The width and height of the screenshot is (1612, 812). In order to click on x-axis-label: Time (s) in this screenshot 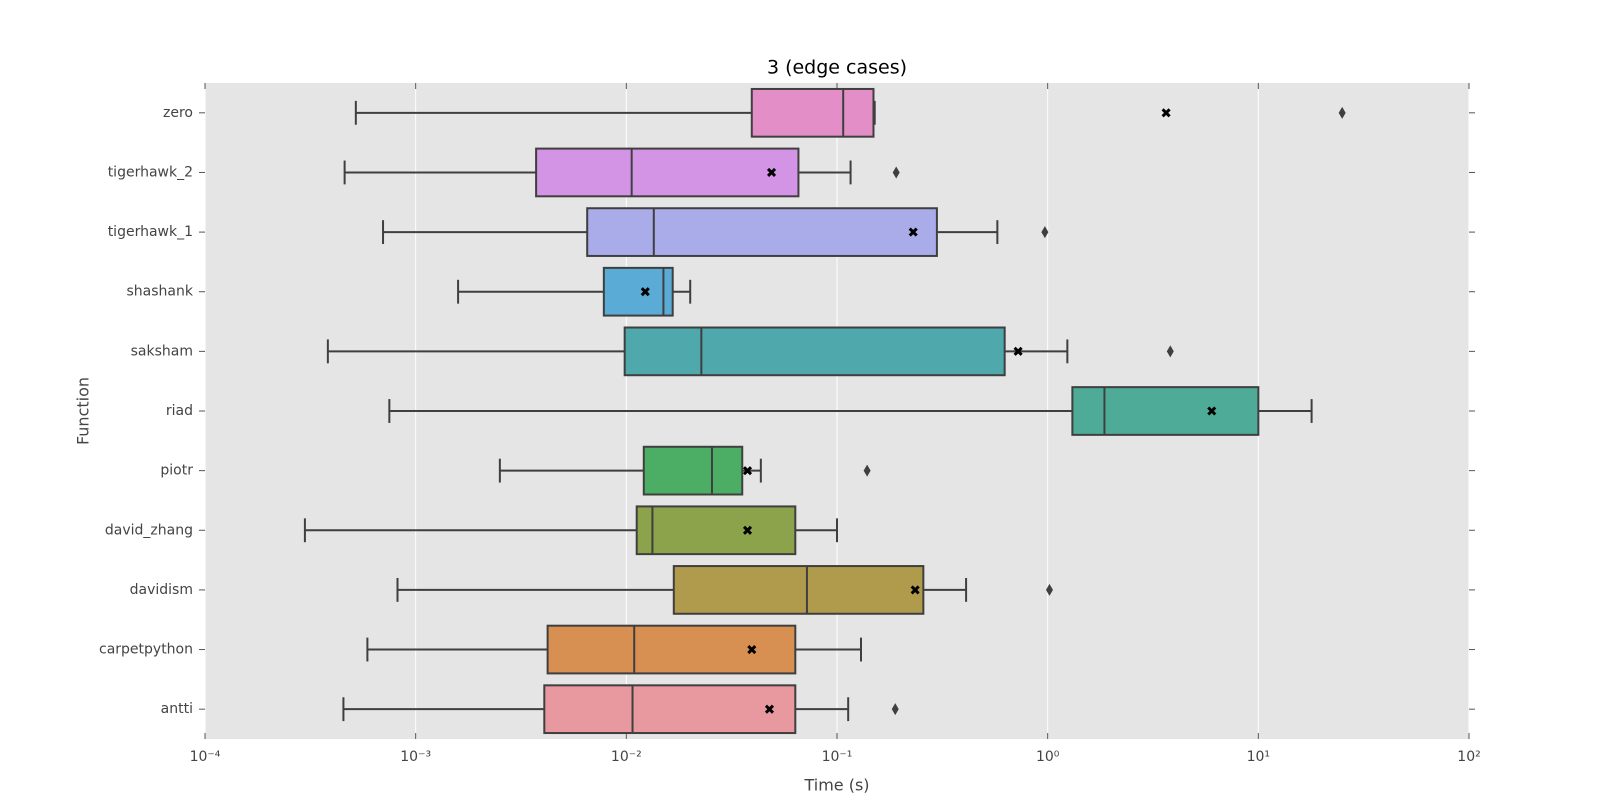, I will do `click(836, 785)`.